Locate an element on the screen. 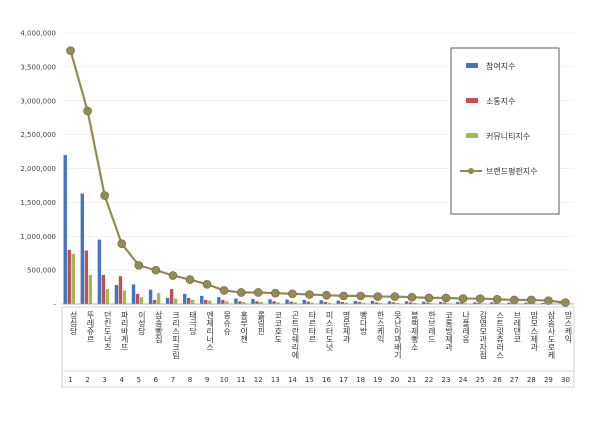  category-label: 곤트란쉐리에 is located at coordinates (295, 335).